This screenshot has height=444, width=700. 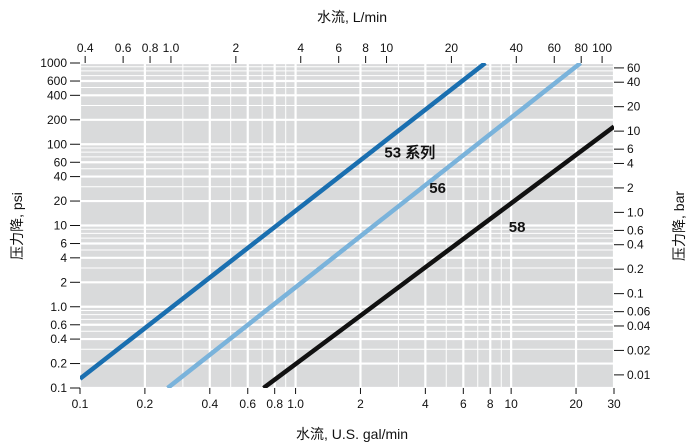 I want to click on x-top-tick-label: 0.8, so click(x=150, y=48).